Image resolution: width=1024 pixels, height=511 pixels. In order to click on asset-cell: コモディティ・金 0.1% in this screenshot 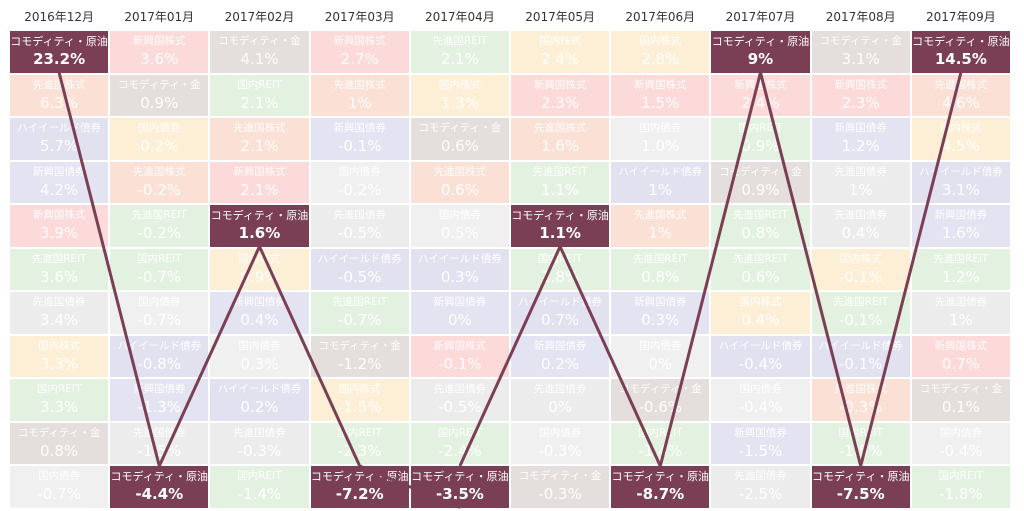, I will do `click(960, 400)`.